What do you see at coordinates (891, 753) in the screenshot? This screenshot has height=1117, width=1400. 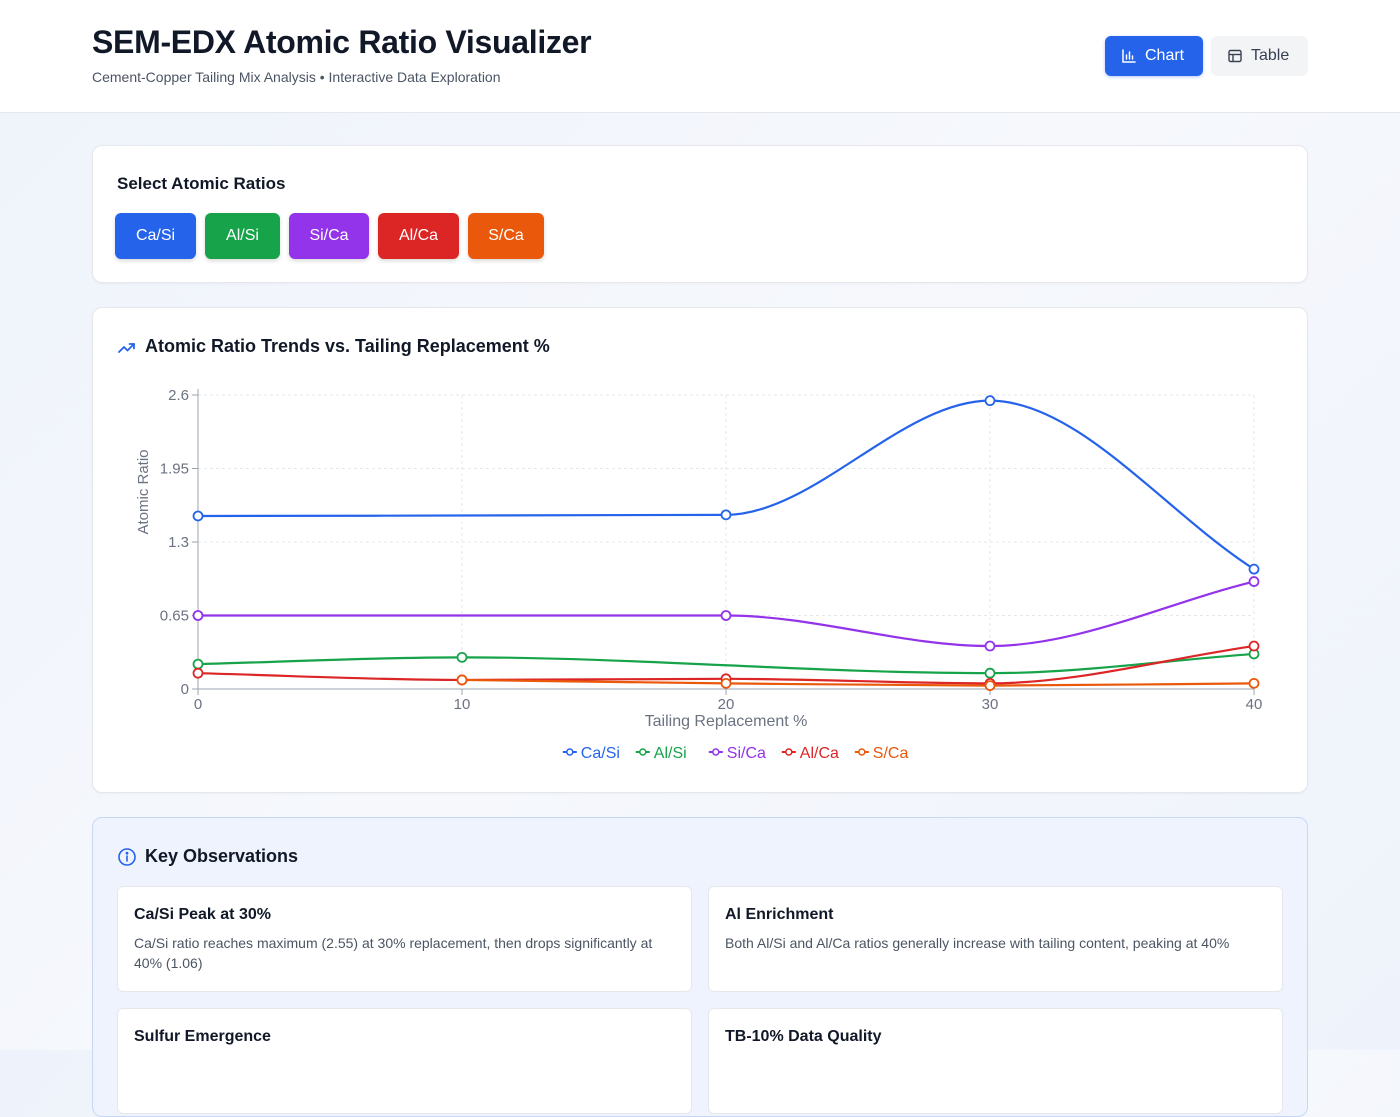 I see `legend-label: S/Ca` at bounding box center [891, 753].